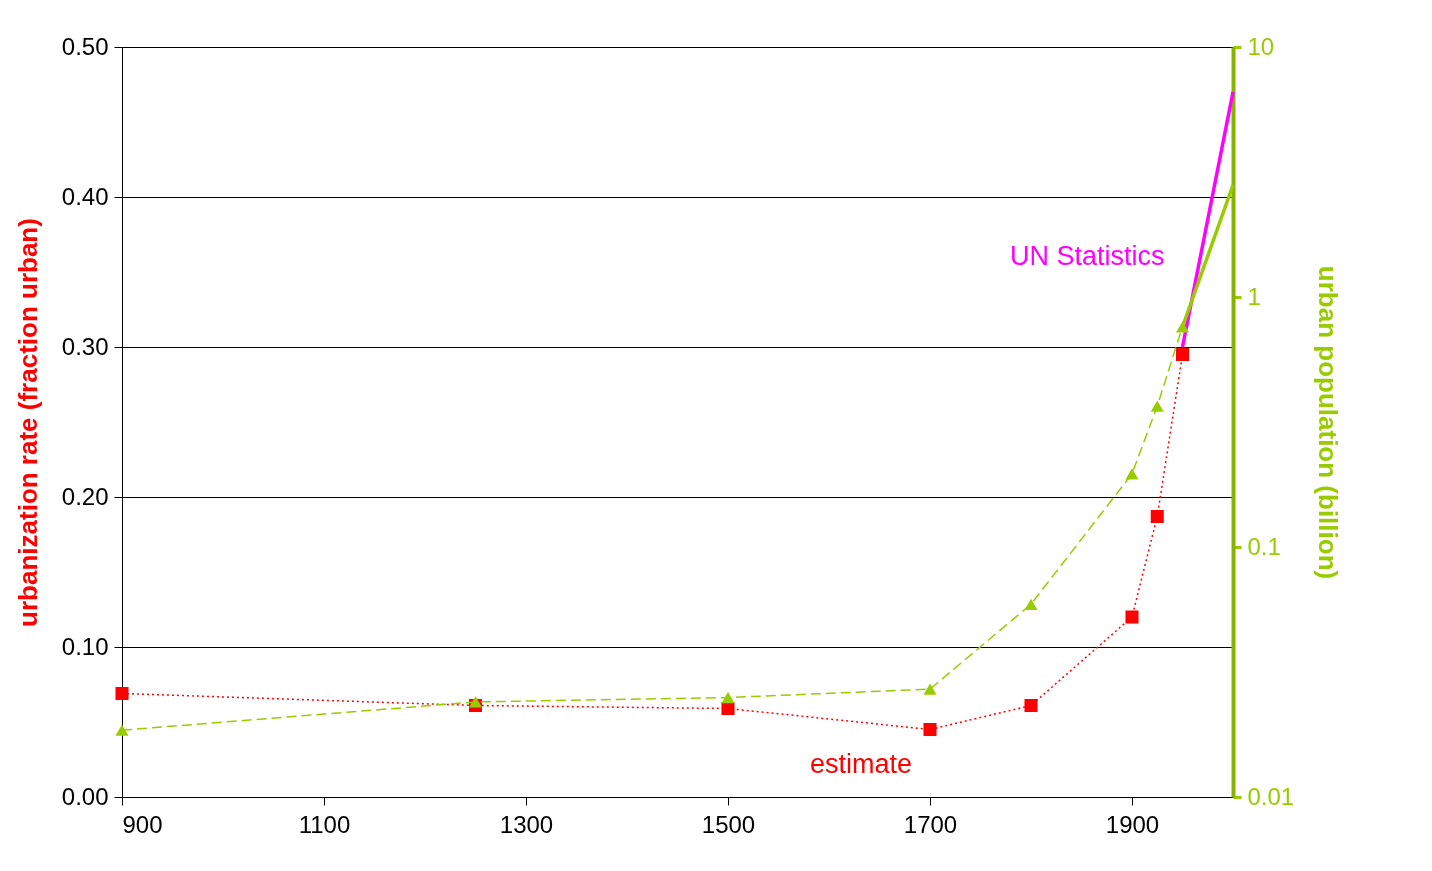 The height and width of the screenshot is (871, 1432). I want to click on x-tick-label: 1900, so click(1132, 824).